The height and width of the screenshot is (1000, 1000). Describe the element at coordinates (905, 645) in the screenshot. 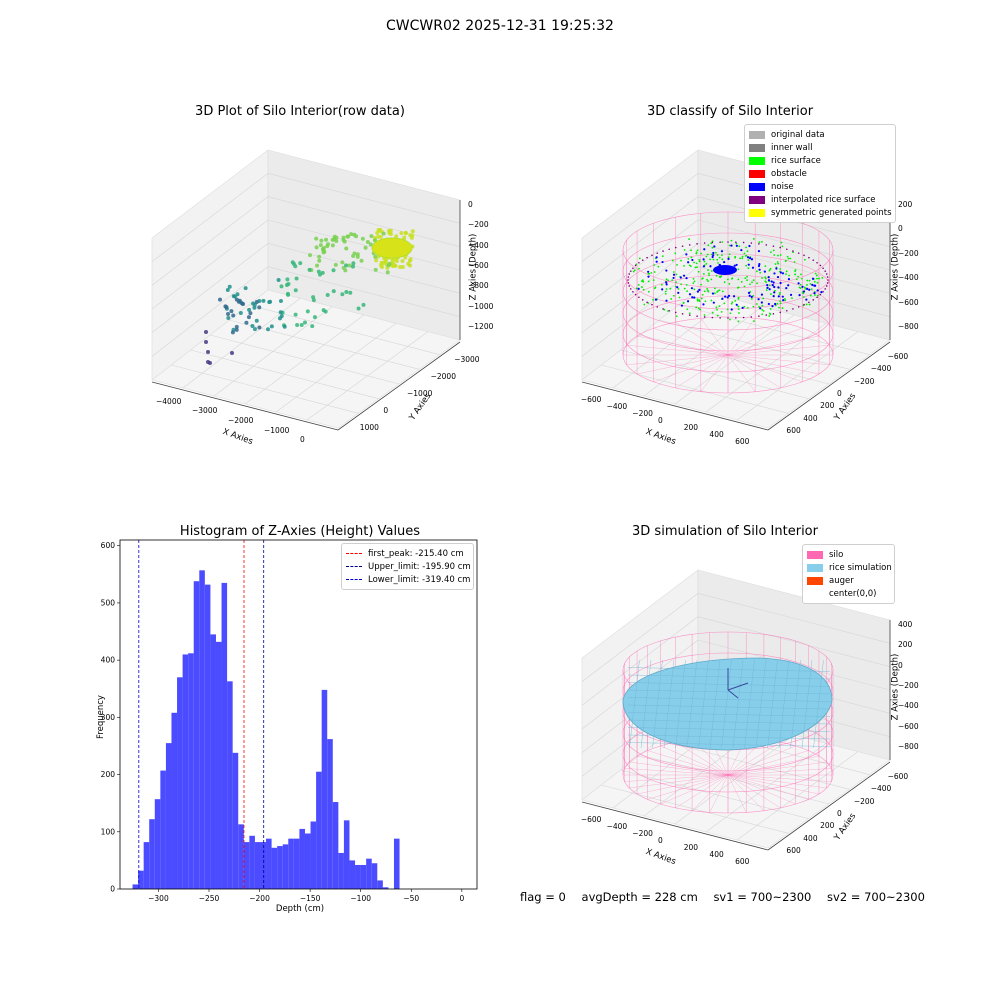

I see `z-tick-label: 200` at that location.